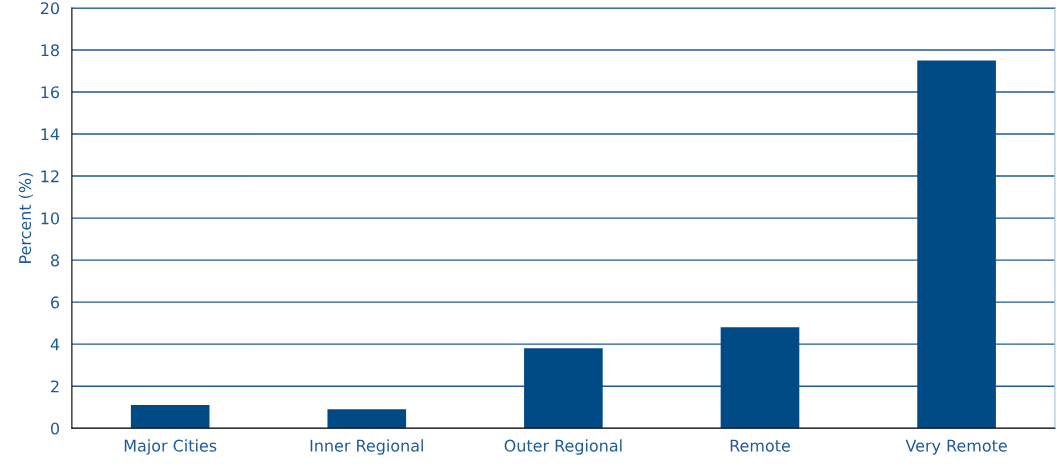  Describe the element at coordinates (563, 447) in the screenshot. I see `x-tick-label: Outer Regional` at that location.